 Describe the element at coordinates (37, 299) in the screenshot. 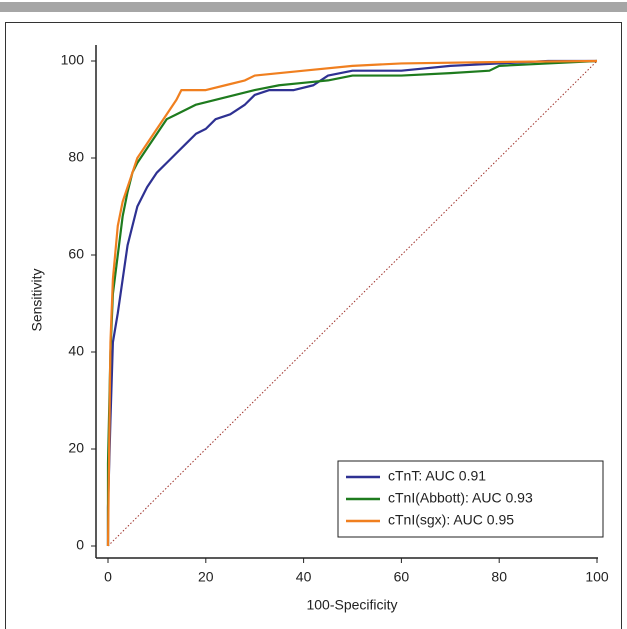

I see `y-axis-label: Sensitivity` at that location.